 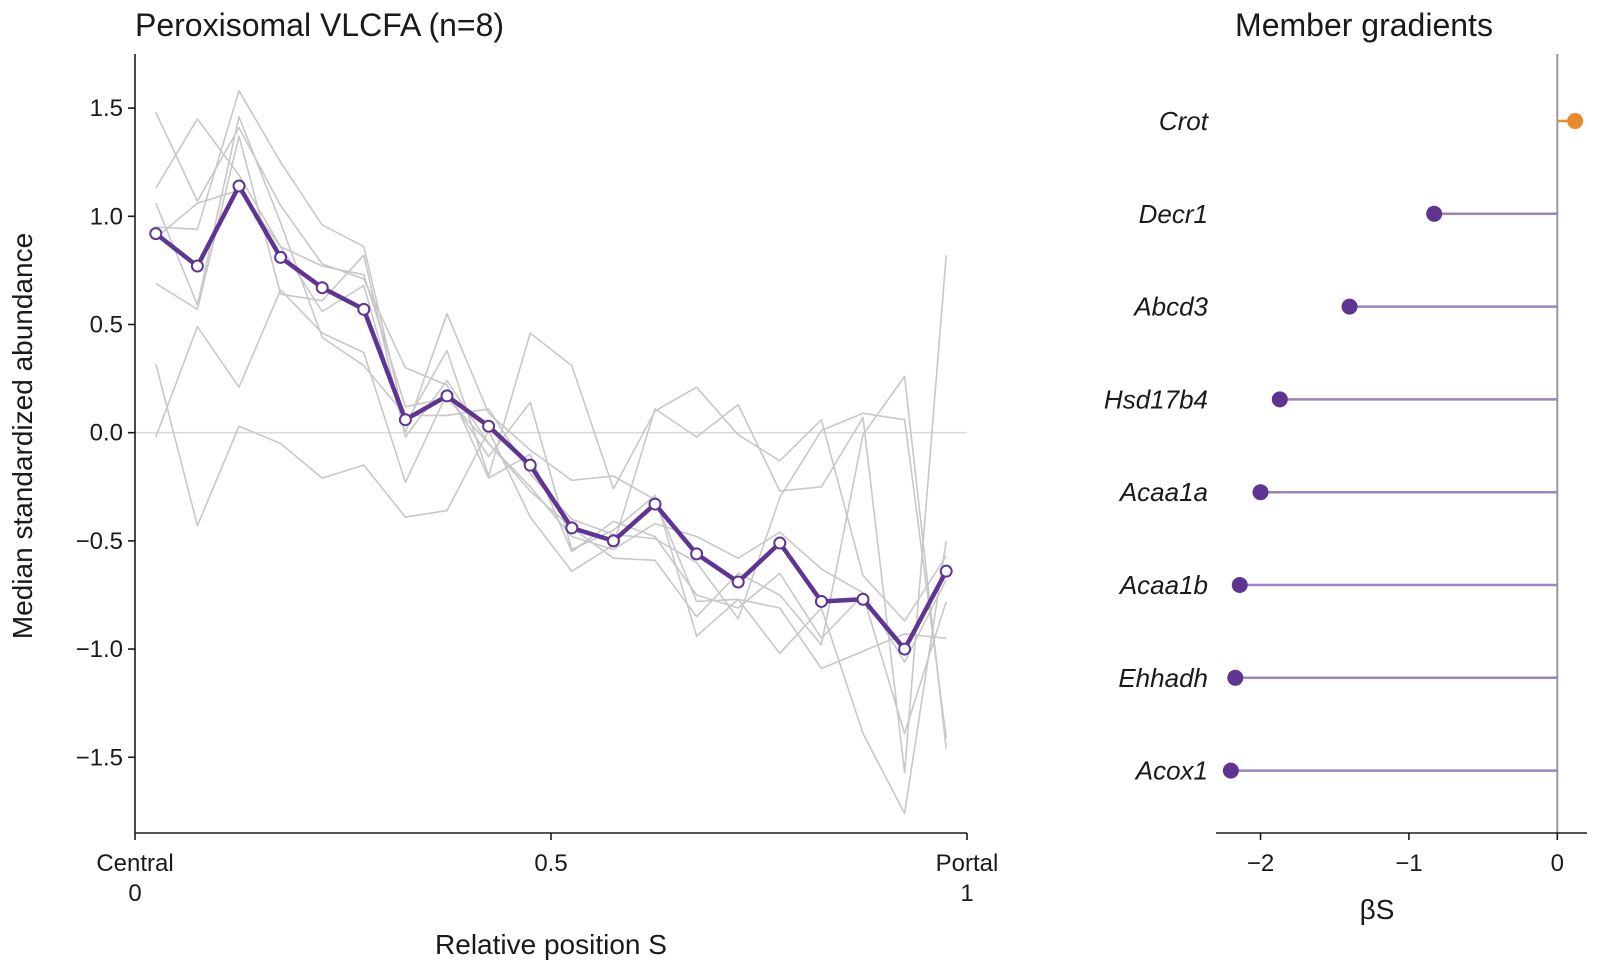 I want to click on gene-label: Decr1, so click(x=1173, y=214).